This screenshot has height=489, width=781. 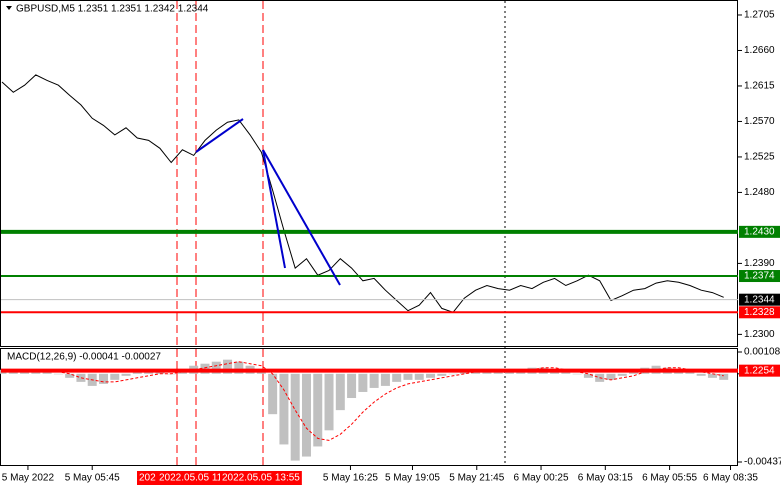 What do you see at coordinates (759, 15) in the screenshot?
I see `y-tick-label: 1.2705` at bounding box center [759, 15].